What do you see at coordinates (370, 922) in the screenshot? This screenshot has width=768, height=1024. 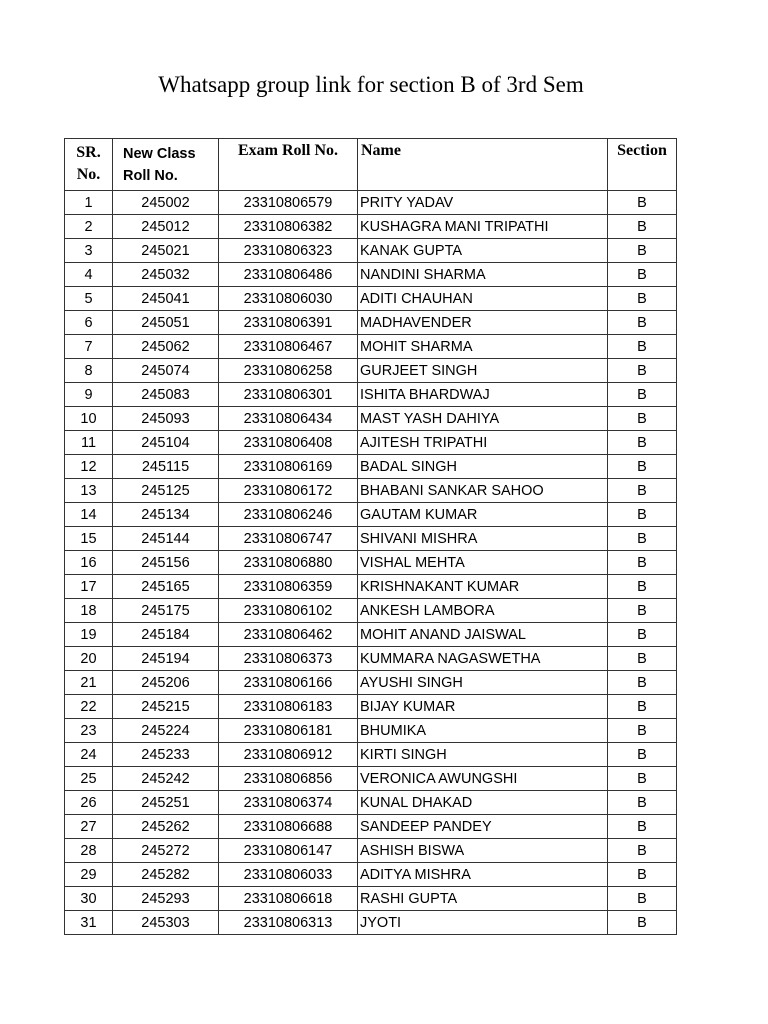 I see `table-row: 31 245303 23310806313 JYOTI B` at bounding box center [370, 922].